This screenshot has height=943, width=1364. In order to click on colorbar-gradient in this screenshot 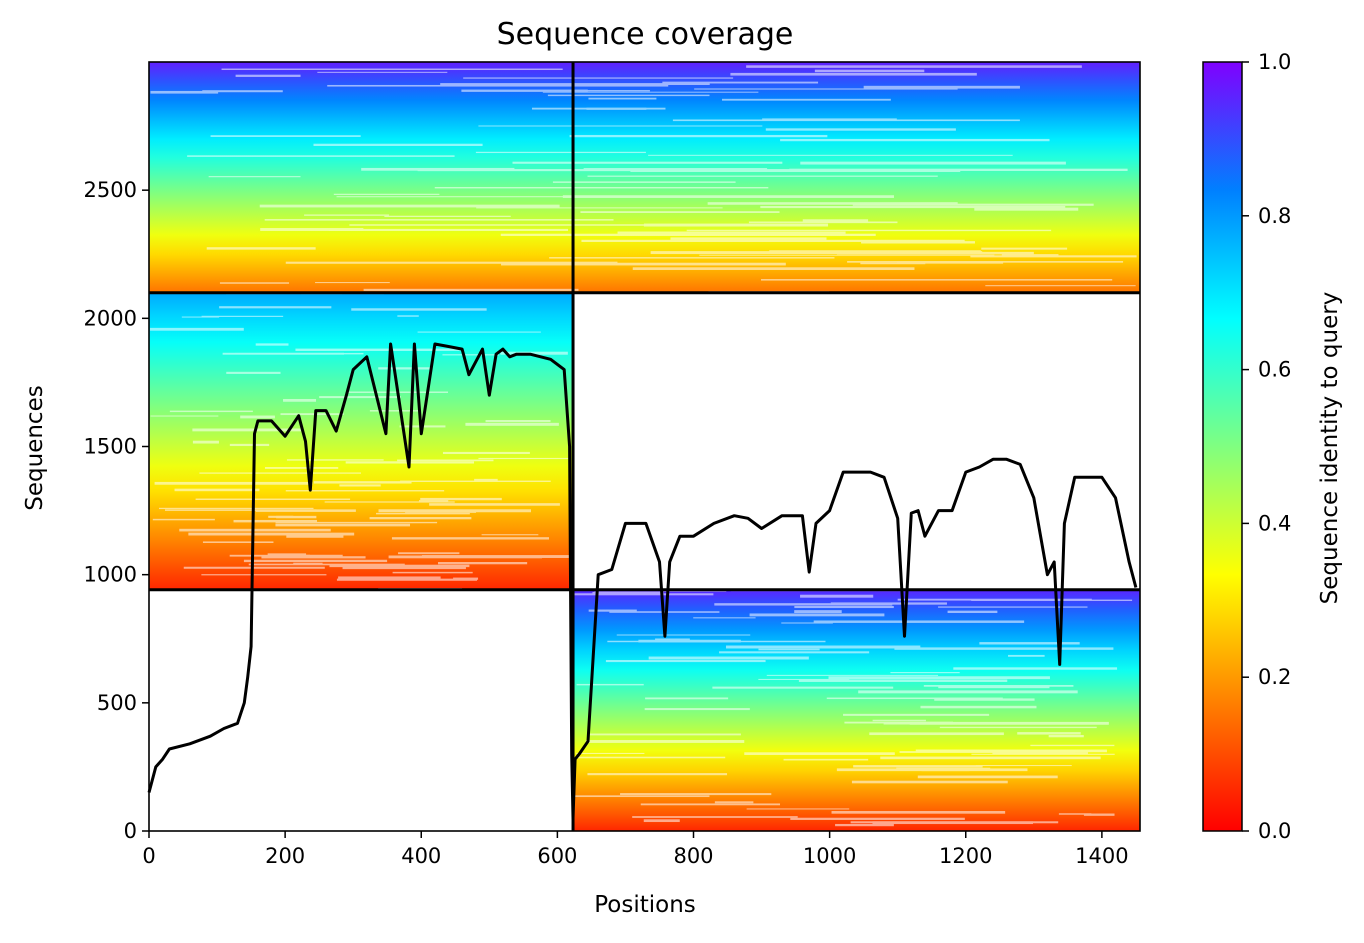, I will do `click(1222, 446)`.